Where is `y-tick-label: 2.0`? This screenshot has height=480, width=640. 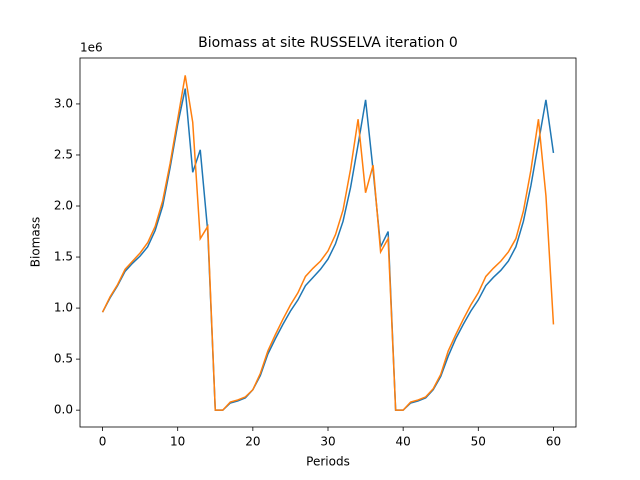
y-tick-label: 2.0 is located at coordinates (63, 206).